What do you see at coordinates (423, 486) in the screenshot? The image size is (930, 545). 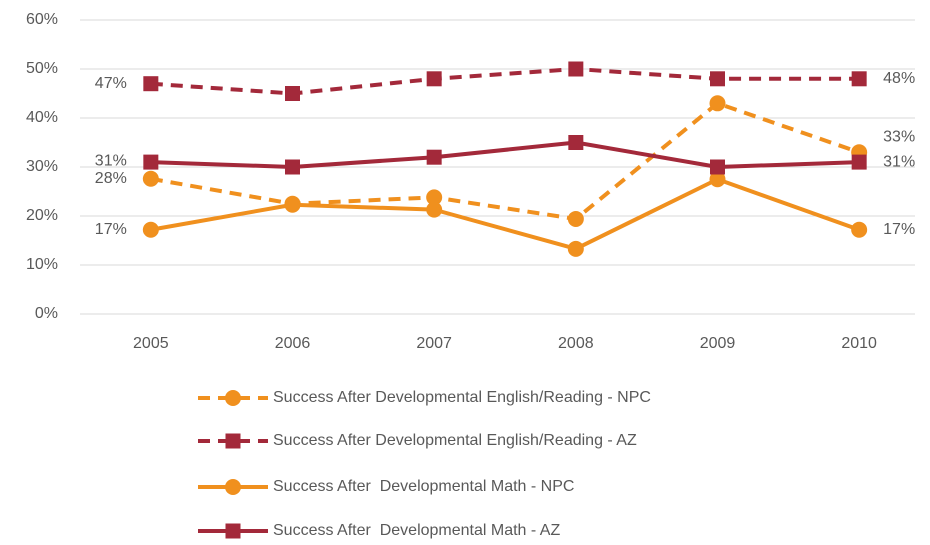 I see `legend-label: Success After Developmental Math - NPC` at bounding box center [423, 486].